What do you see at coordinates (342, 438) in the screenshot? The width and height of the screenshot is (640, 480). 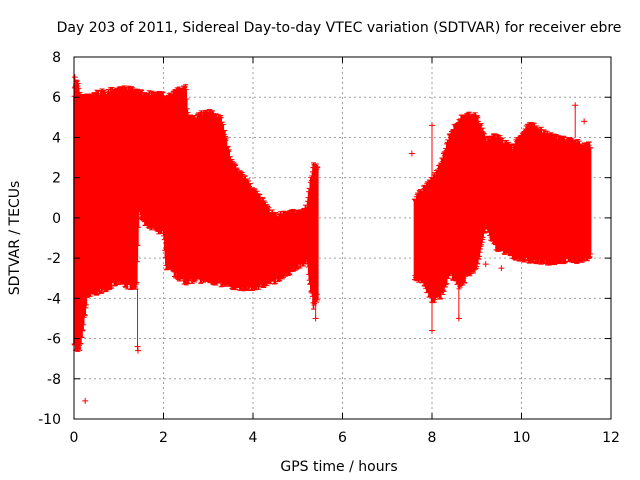 I see `x-tick-label: 6` at bounding box center [342, 438].